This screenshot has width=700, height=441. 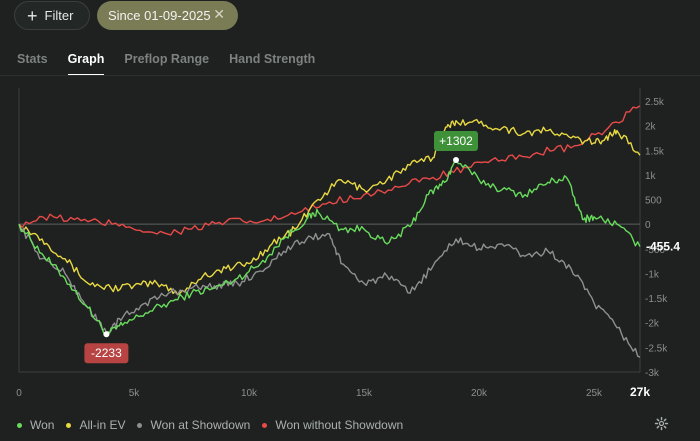 What do you see at coordinates (32, 15) in the screenshot?
I see `plus-icon: +` at bounding box center [32, 15].